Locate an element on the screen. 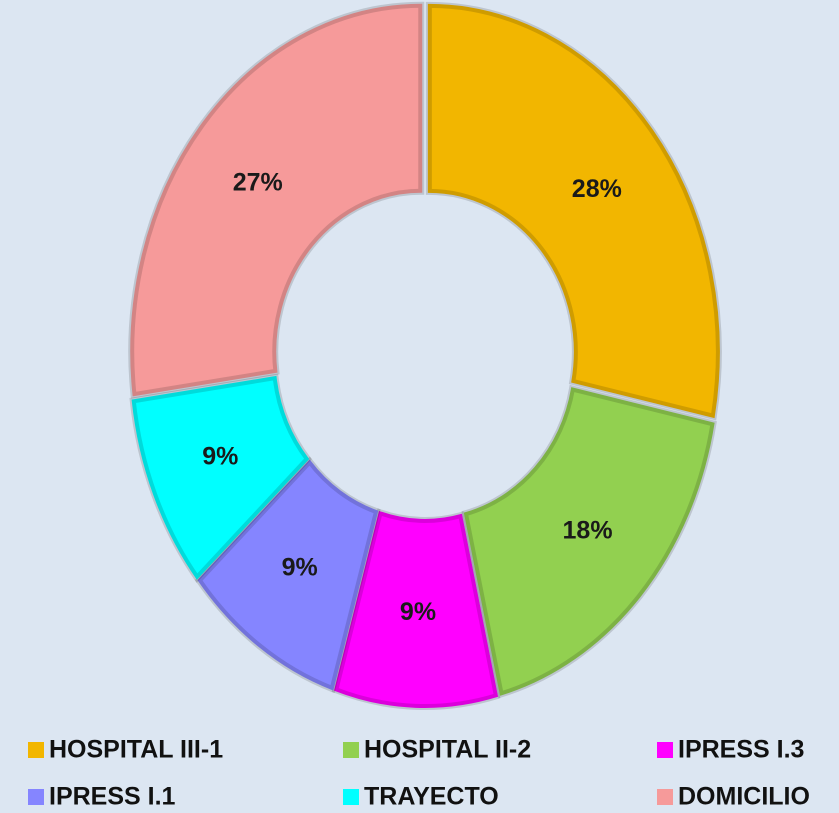 Image resolution: width=839 pixels, height=813 pixels. legend-label: IPRESS I.1 is located at coordinates (112, 797).